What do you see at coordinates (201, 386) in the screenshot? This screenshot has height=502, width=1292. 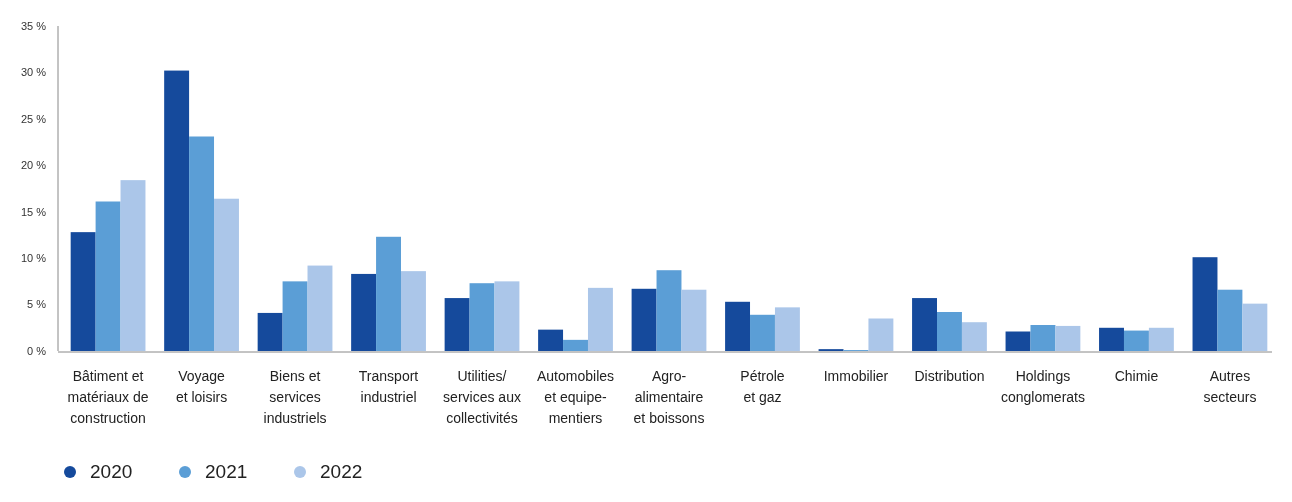 I see `x-tick-label: Voyage et loisirs` at bounding box center [201, 386].